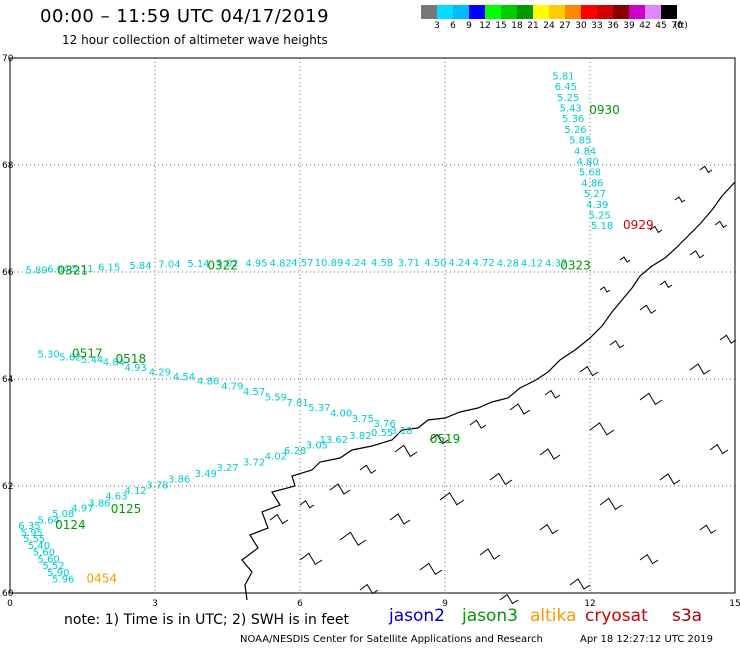 This screenshot has height=650, width=740. What do you see at coordinates (276, 456) in the screenshot?
I see `wave-height-value: 4.02` at bounding box center [276, 456].